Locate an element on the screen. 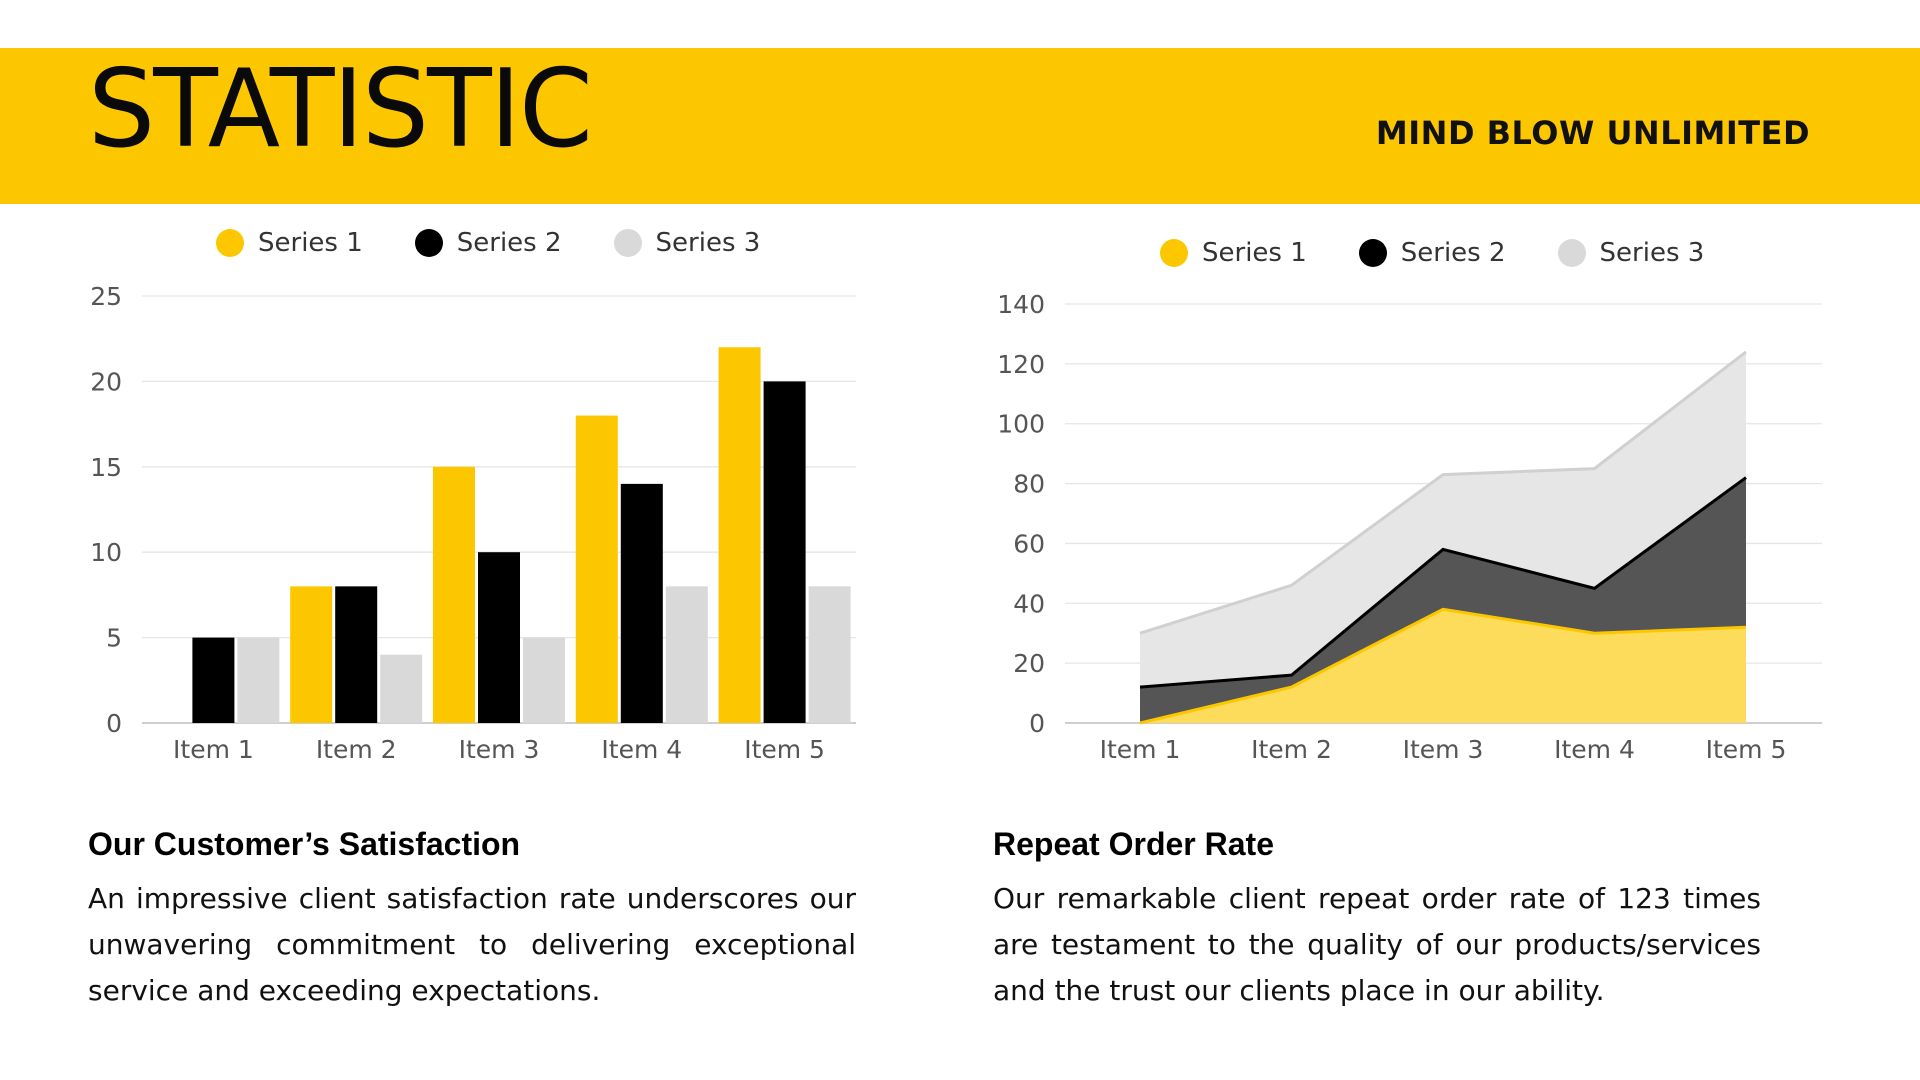 This screenshot has width=1920, height=1080. area-line-series1 is located at coordinates (1443, 666).